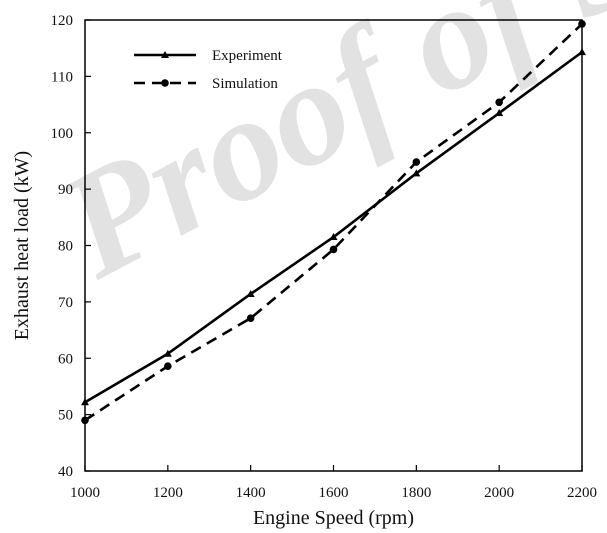  Describe the element at coordinates (22, 245) in the screenshot. I see `y-axis-label: Exhaust heat load (kW)` at that location.